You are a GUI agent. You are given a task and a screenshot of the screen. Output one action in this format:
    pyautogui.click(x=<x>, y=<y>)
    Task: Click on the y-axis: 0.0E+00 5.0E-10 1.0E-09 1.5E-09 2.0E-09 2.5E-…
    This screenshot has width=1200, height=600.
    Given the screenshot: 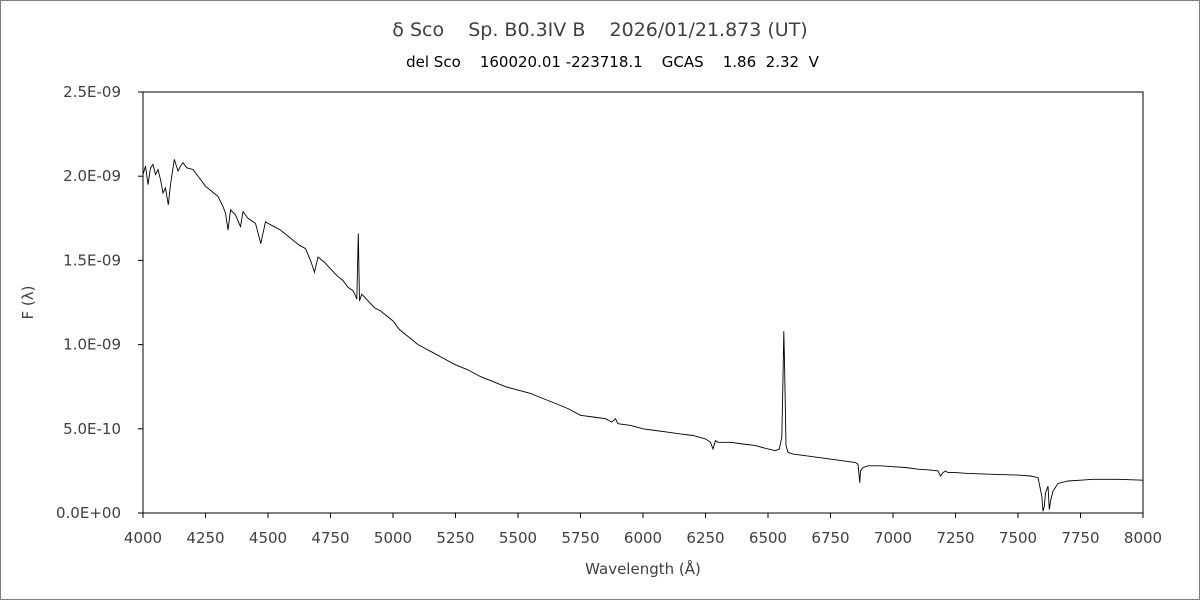 What is the action you would take?
    pyautogui.click(x=99, y=302)
    